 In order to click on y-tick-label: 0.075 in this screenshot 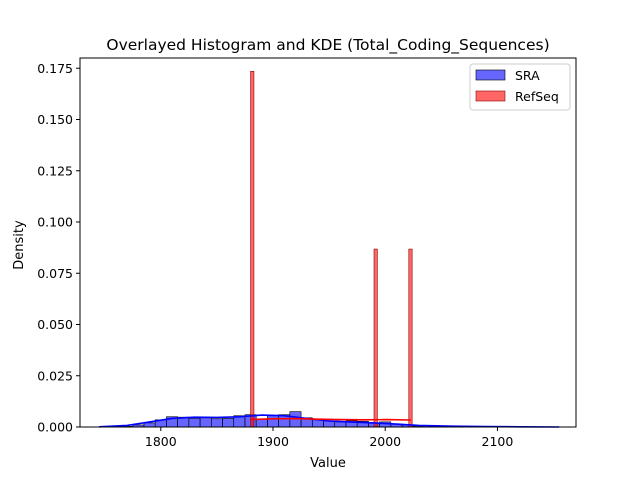, I will do `click(55, 273)`.